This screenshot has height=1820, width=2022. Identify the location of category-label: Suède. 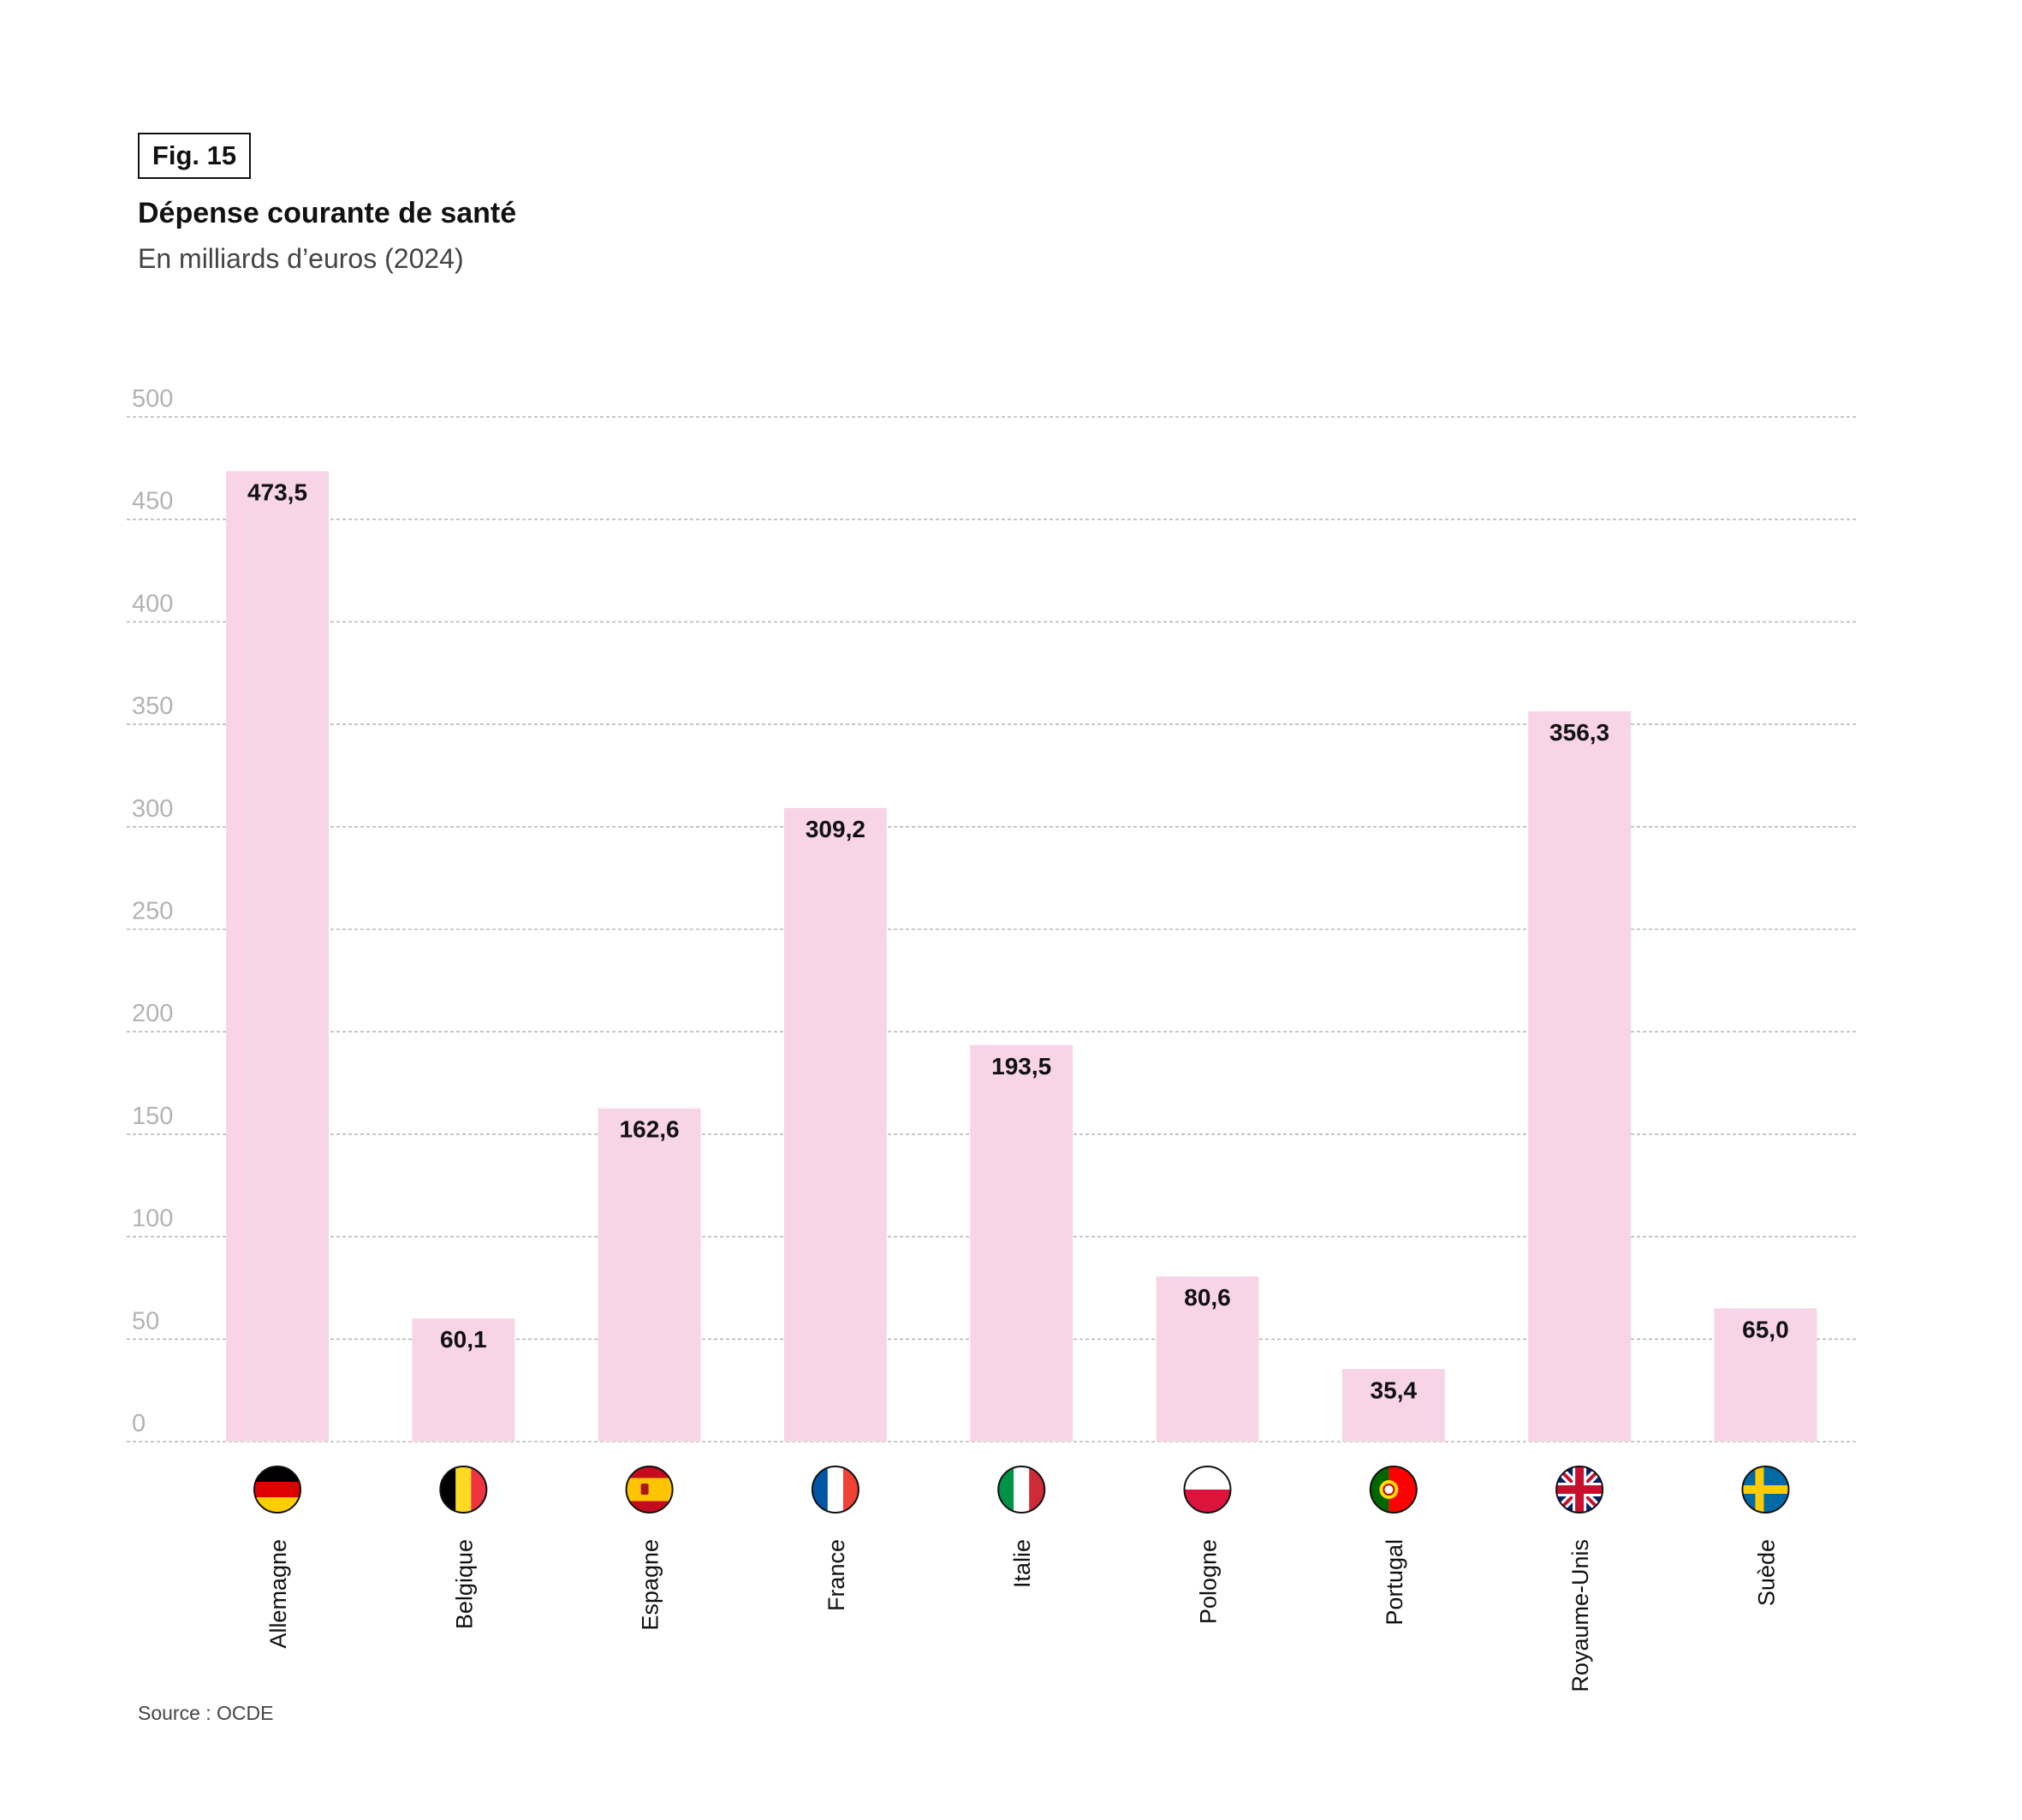
(1766, 1572).